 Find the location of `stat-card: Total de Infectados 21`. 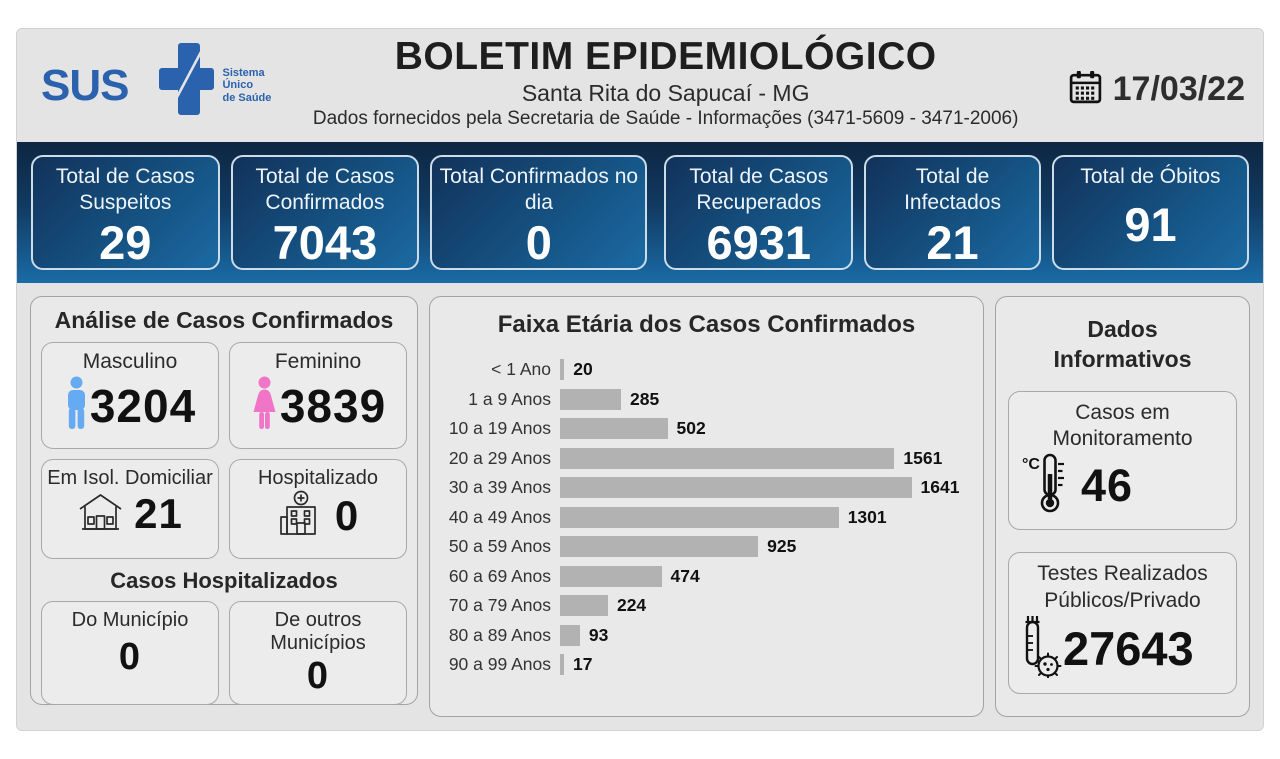

stat-card: Total de Infectados 21 is located at coordinates (952, 212).